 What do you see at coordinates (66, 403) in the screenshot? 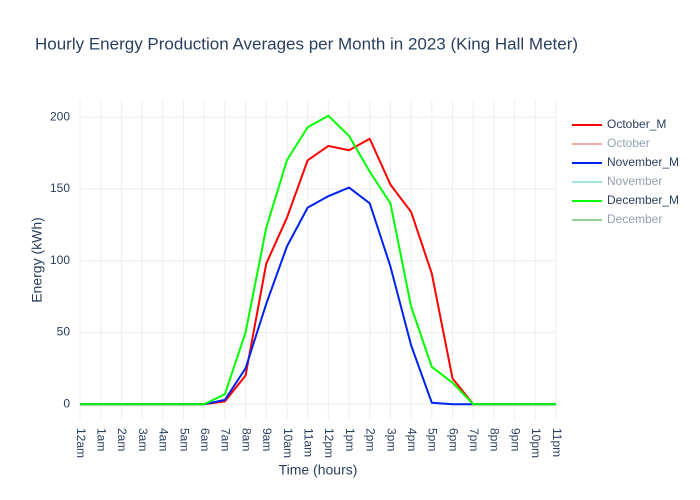
I see `y-tick-label: 0` at bounding box center [66, 403].